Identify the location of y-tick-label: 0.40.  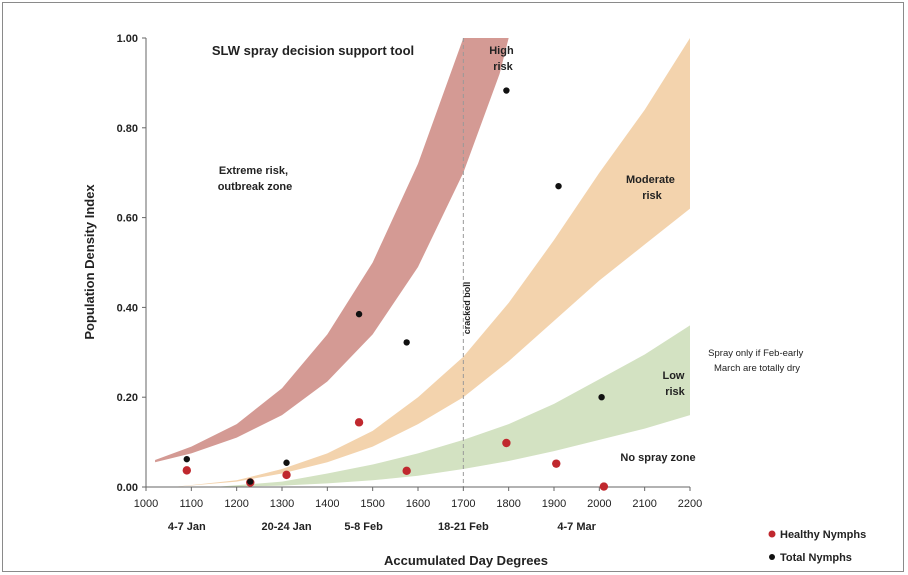
(127, 308).